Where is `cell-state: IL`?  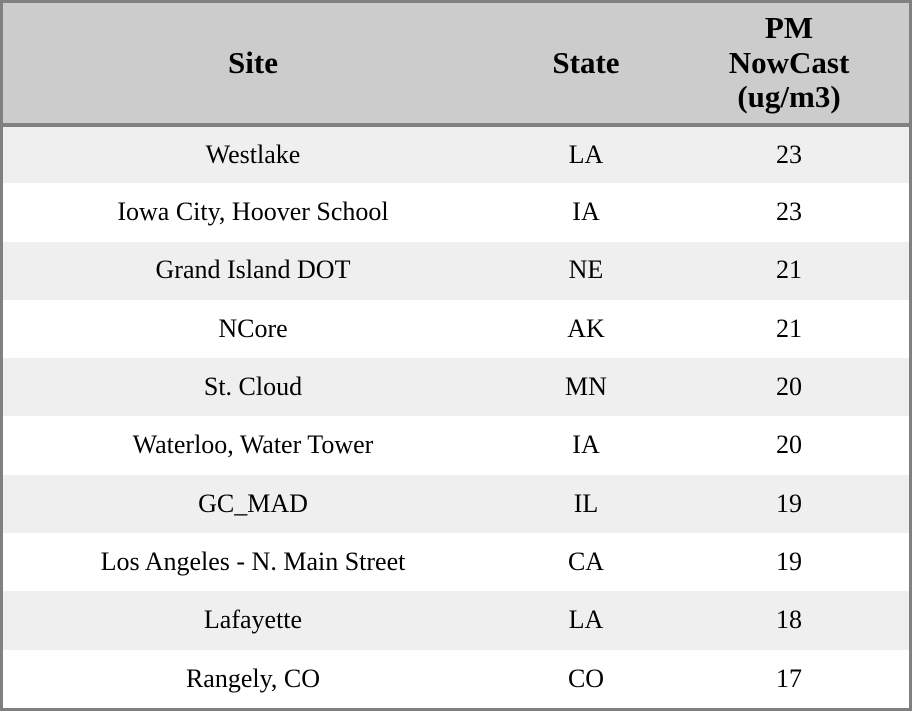 cell-state: IL is located at coordinates (586, 503).